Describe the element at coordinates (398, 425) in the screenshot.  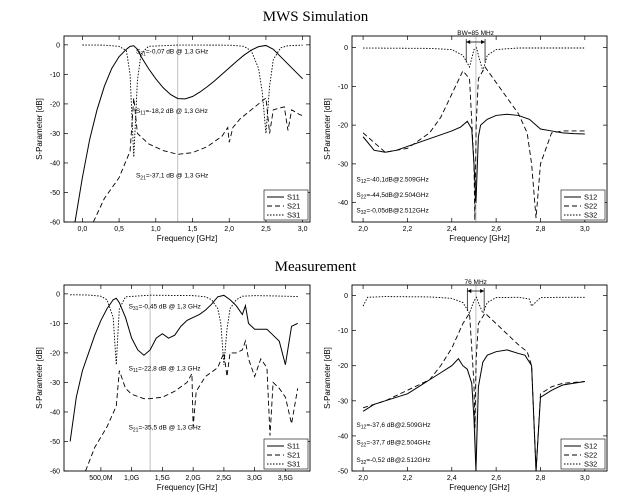
I see `annotation-value: =-37,6 dB@2.509GHz` at that location.